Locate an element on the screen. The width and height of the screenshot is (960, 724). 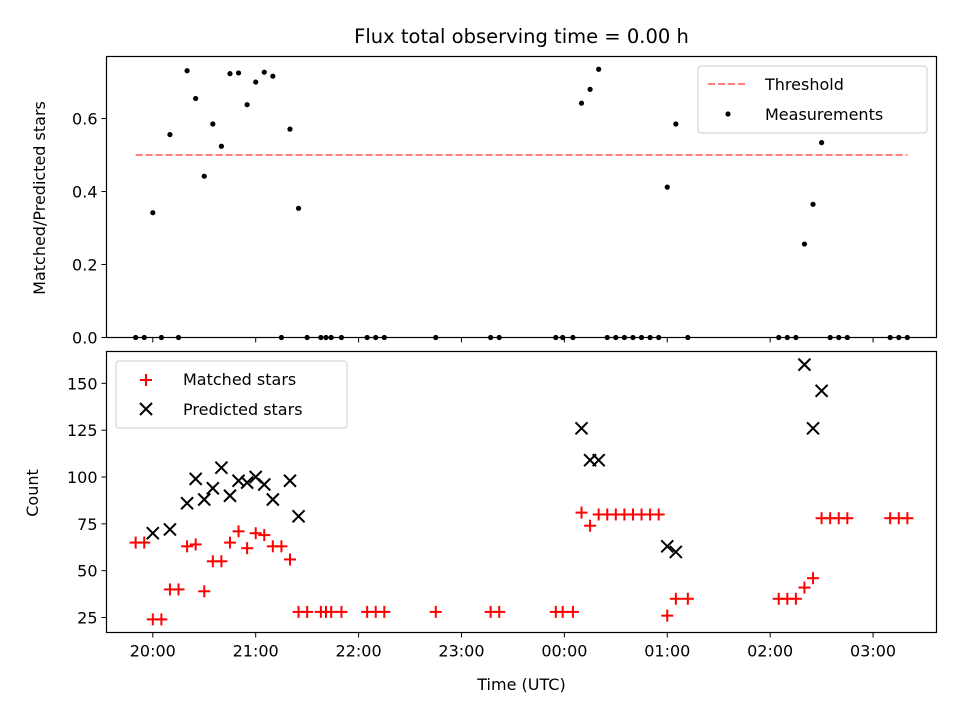
legend-measurements-swatch is located at coordinates (728, 114).